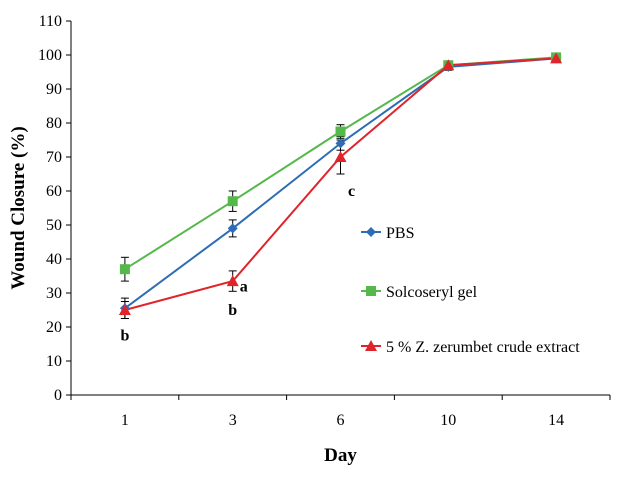 The image size is (640, 480). What do you see at coordinates (54, 259) in the screenshot?
I see `y-tick-label: 40` at bounding box center [54, 259].